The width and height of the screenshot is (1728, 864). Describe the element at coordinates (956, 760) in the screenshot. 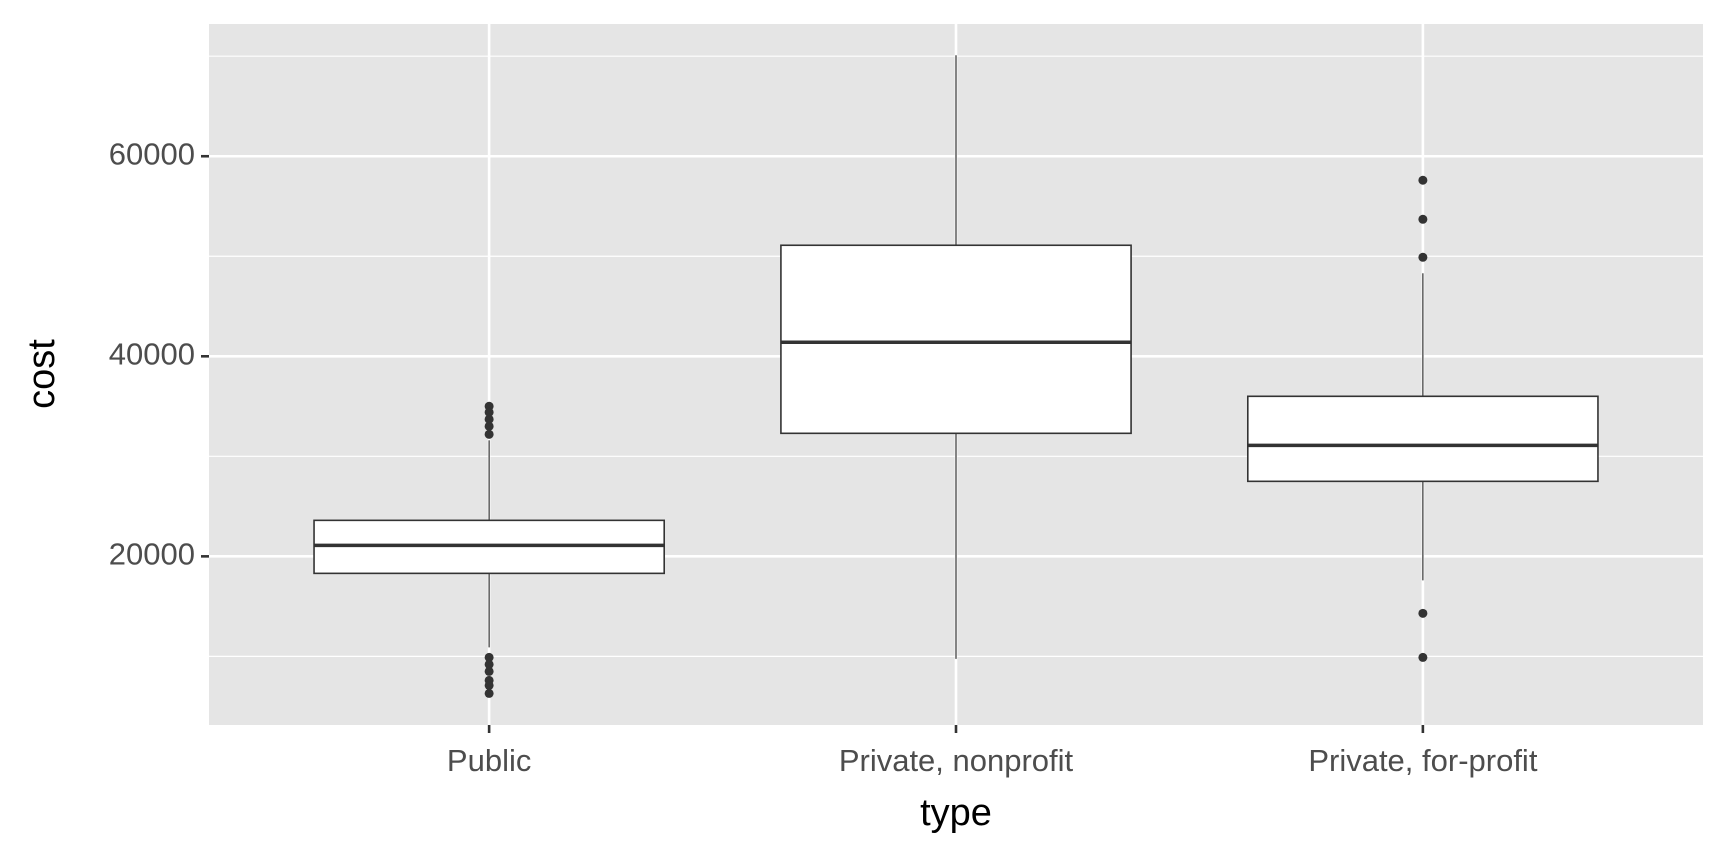

I see `x-tick-label: Private, nonprofit` at that location.